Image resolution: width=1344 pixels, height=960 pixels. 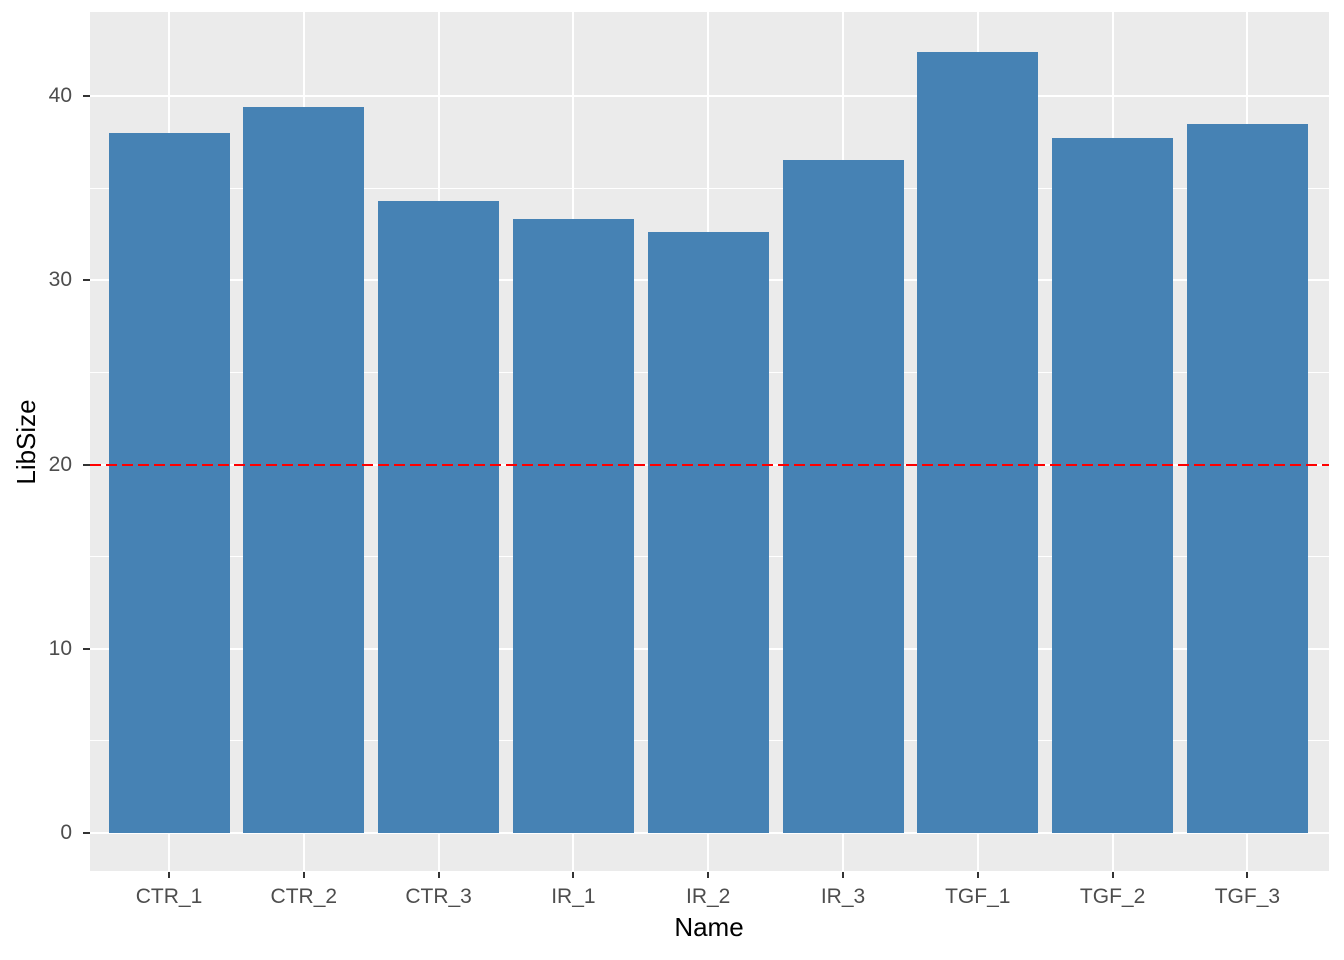 I want to click on x-tick-label: IR_1, so click(x=573, y=896).